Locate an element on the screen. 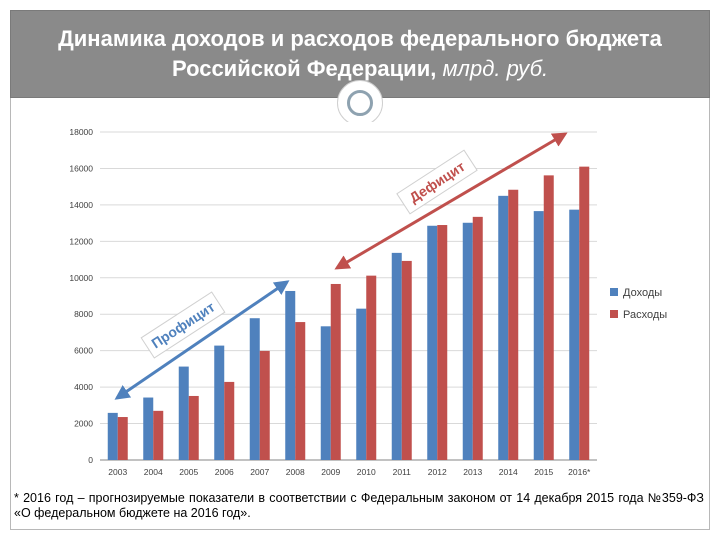 Image resolution: width=720 pixels, height=540 pixels. x-tick-label: 2014 is located at coordinates (508, 472).